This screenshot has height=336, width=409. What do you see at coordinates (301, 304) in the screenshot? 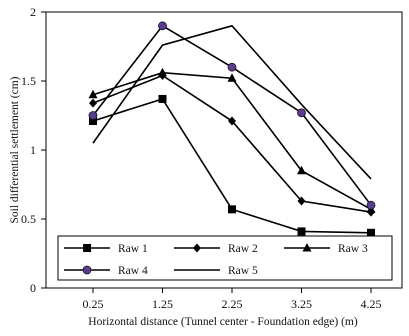
I see `x-tick-label: 3.25` at bounding box center [301, 304].